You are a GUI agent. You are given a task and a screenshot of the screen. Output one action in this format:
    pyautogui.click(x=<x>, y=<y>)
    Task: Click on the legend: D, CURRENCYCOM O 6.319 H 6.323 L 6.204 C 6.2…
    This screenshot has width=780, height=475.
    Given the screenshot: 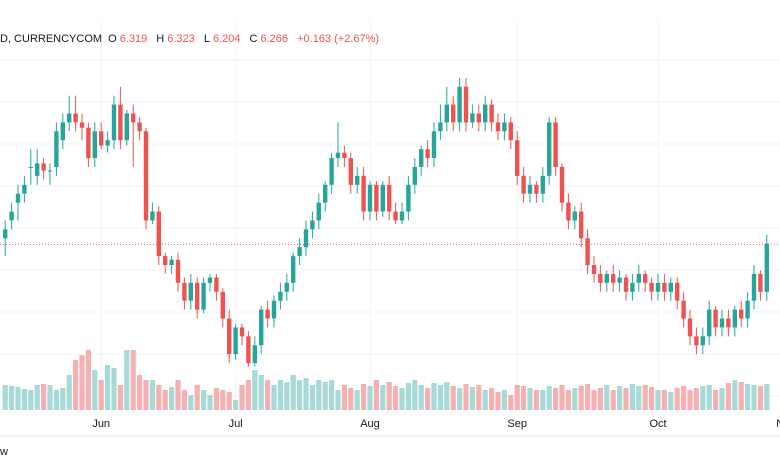 What is the action you would take?
    pyautogui.click(x=191, y=39)
    